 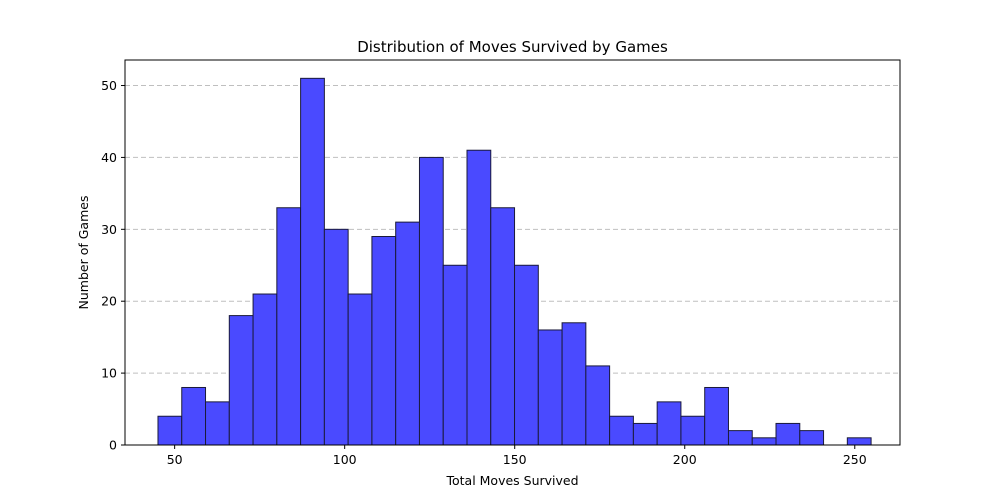 I want to click on y-axis-ticks: 0 10 20 30 40 50, so click(x=113, y=265).